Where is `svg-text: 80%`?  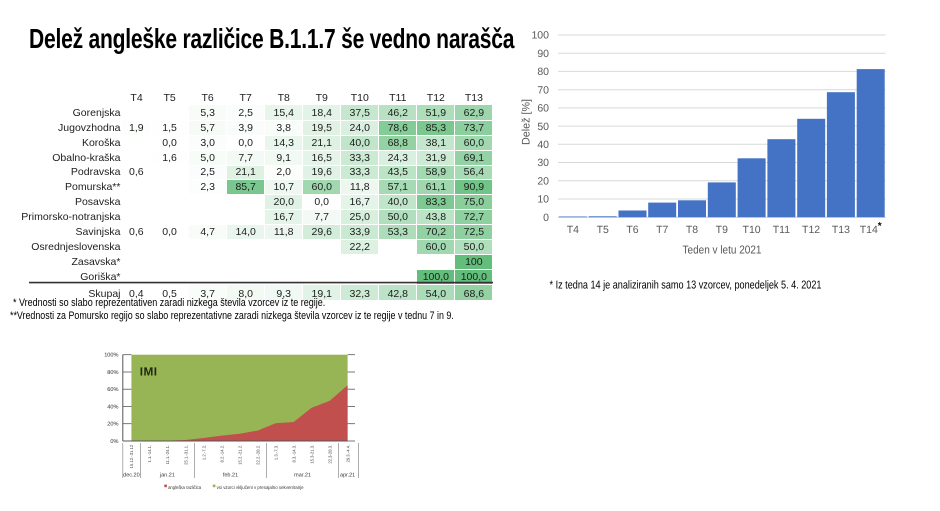
svg-text: 80% is located at coordinates (112, 373).